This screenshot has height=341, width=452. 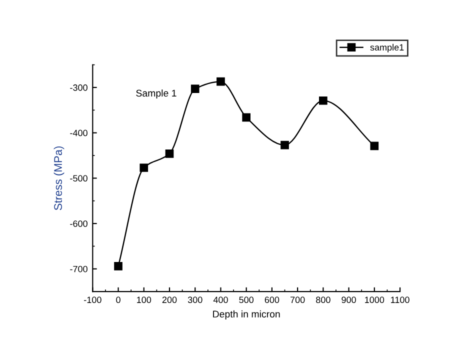 I want to click on y-tick-label: -500, so click(x=79, y=178).